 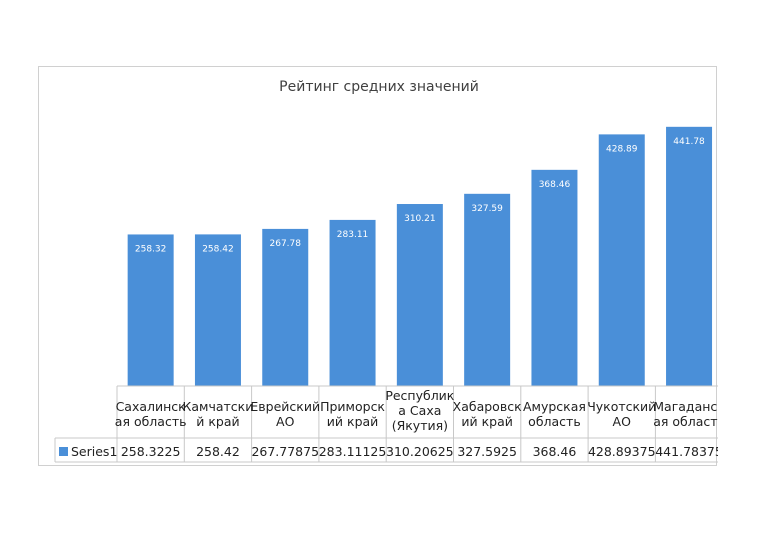 I want to click on category-label: Магаданск ая область, so click(x=685, y=414).